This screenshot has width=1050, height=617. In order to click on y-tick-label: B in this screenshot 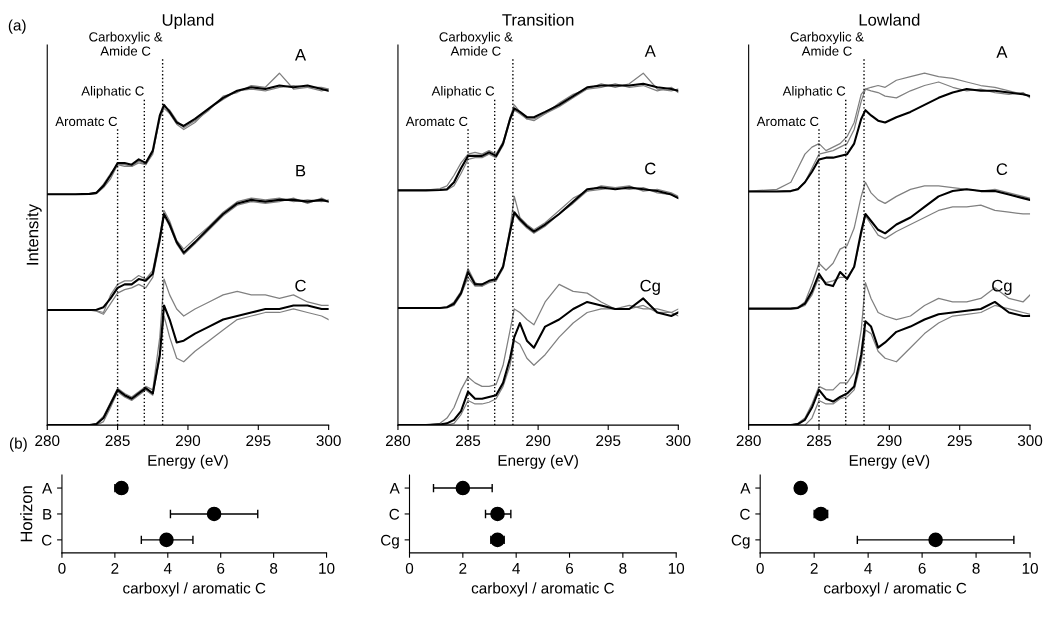, I will do `click(47, 514)`.